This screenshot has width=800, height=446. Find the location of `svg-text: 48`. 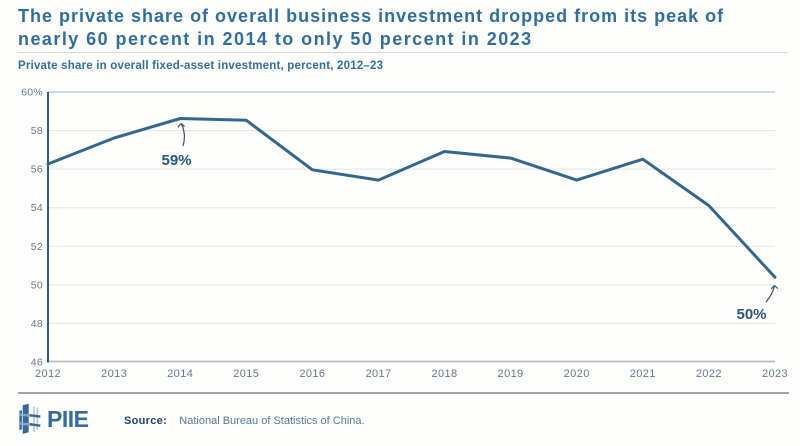

svg-text: 48 is located at coordinates (37, 324).